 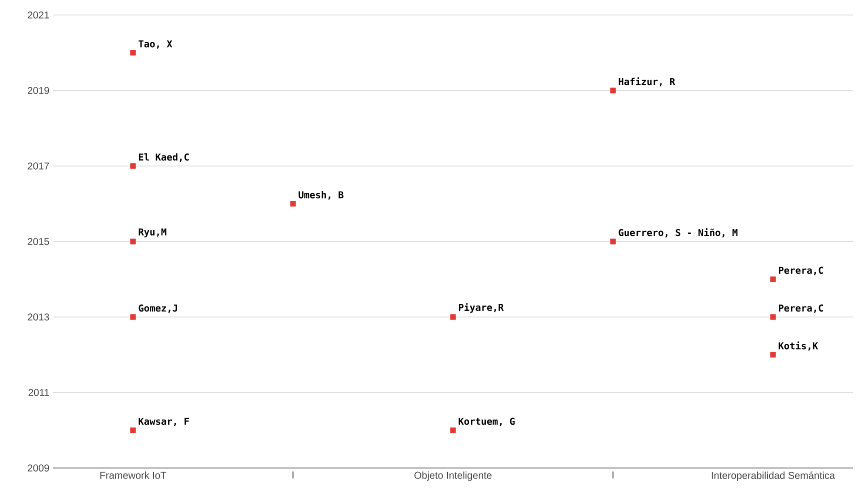 I want to click on data-label: Guerrero, S - Niño, M, so click(x=678, y=233).